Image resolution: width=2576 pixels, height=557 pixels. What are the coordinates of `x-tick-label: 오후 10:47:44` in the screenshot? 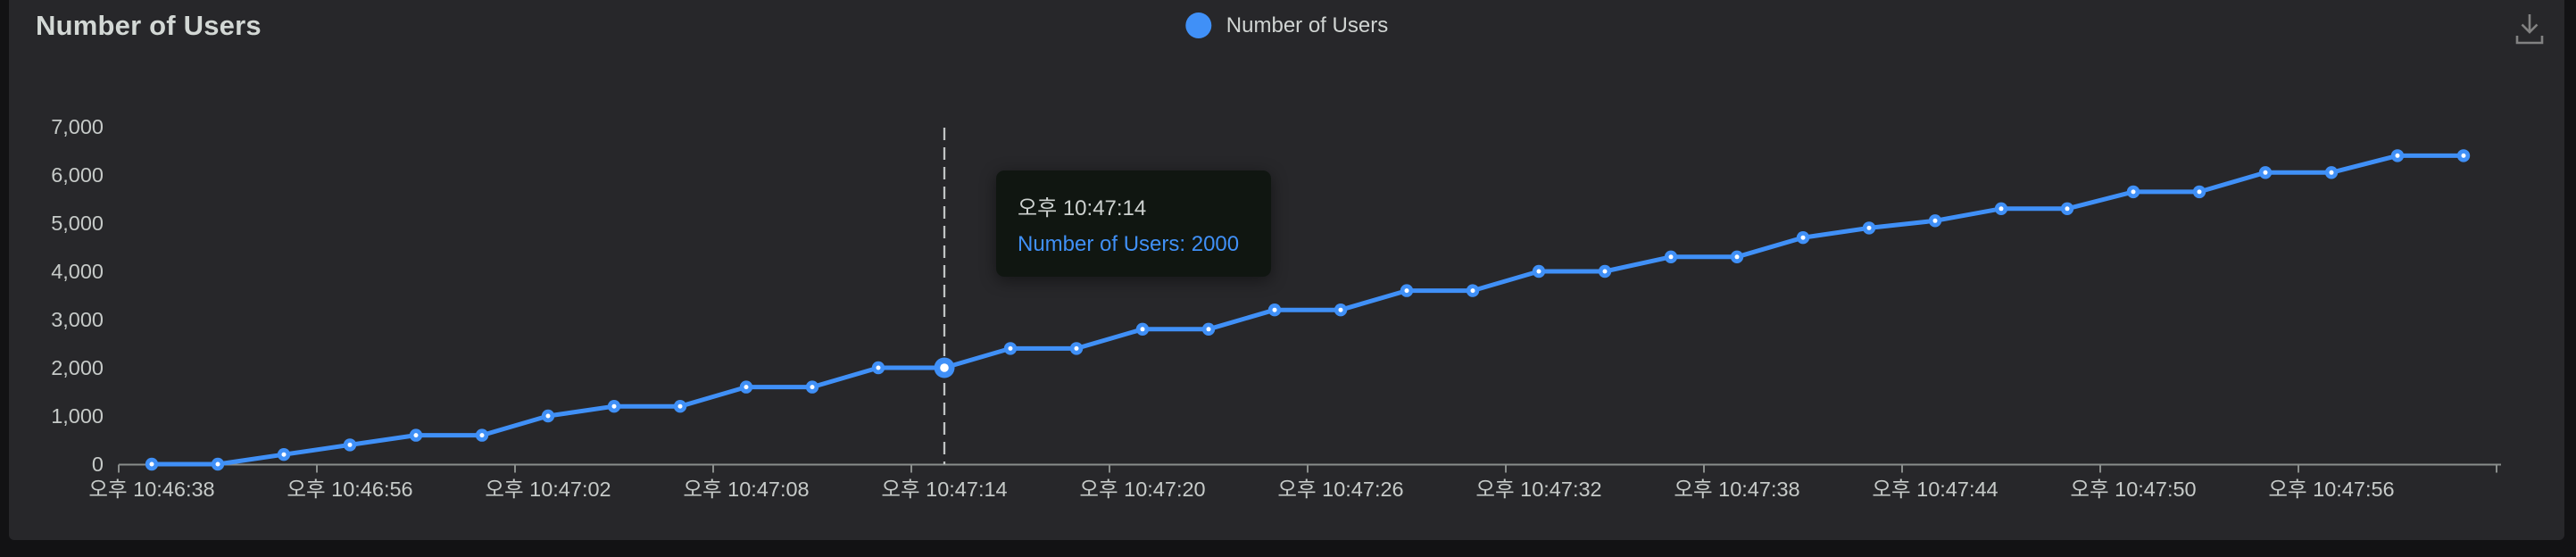 It's located at (1935, 490).